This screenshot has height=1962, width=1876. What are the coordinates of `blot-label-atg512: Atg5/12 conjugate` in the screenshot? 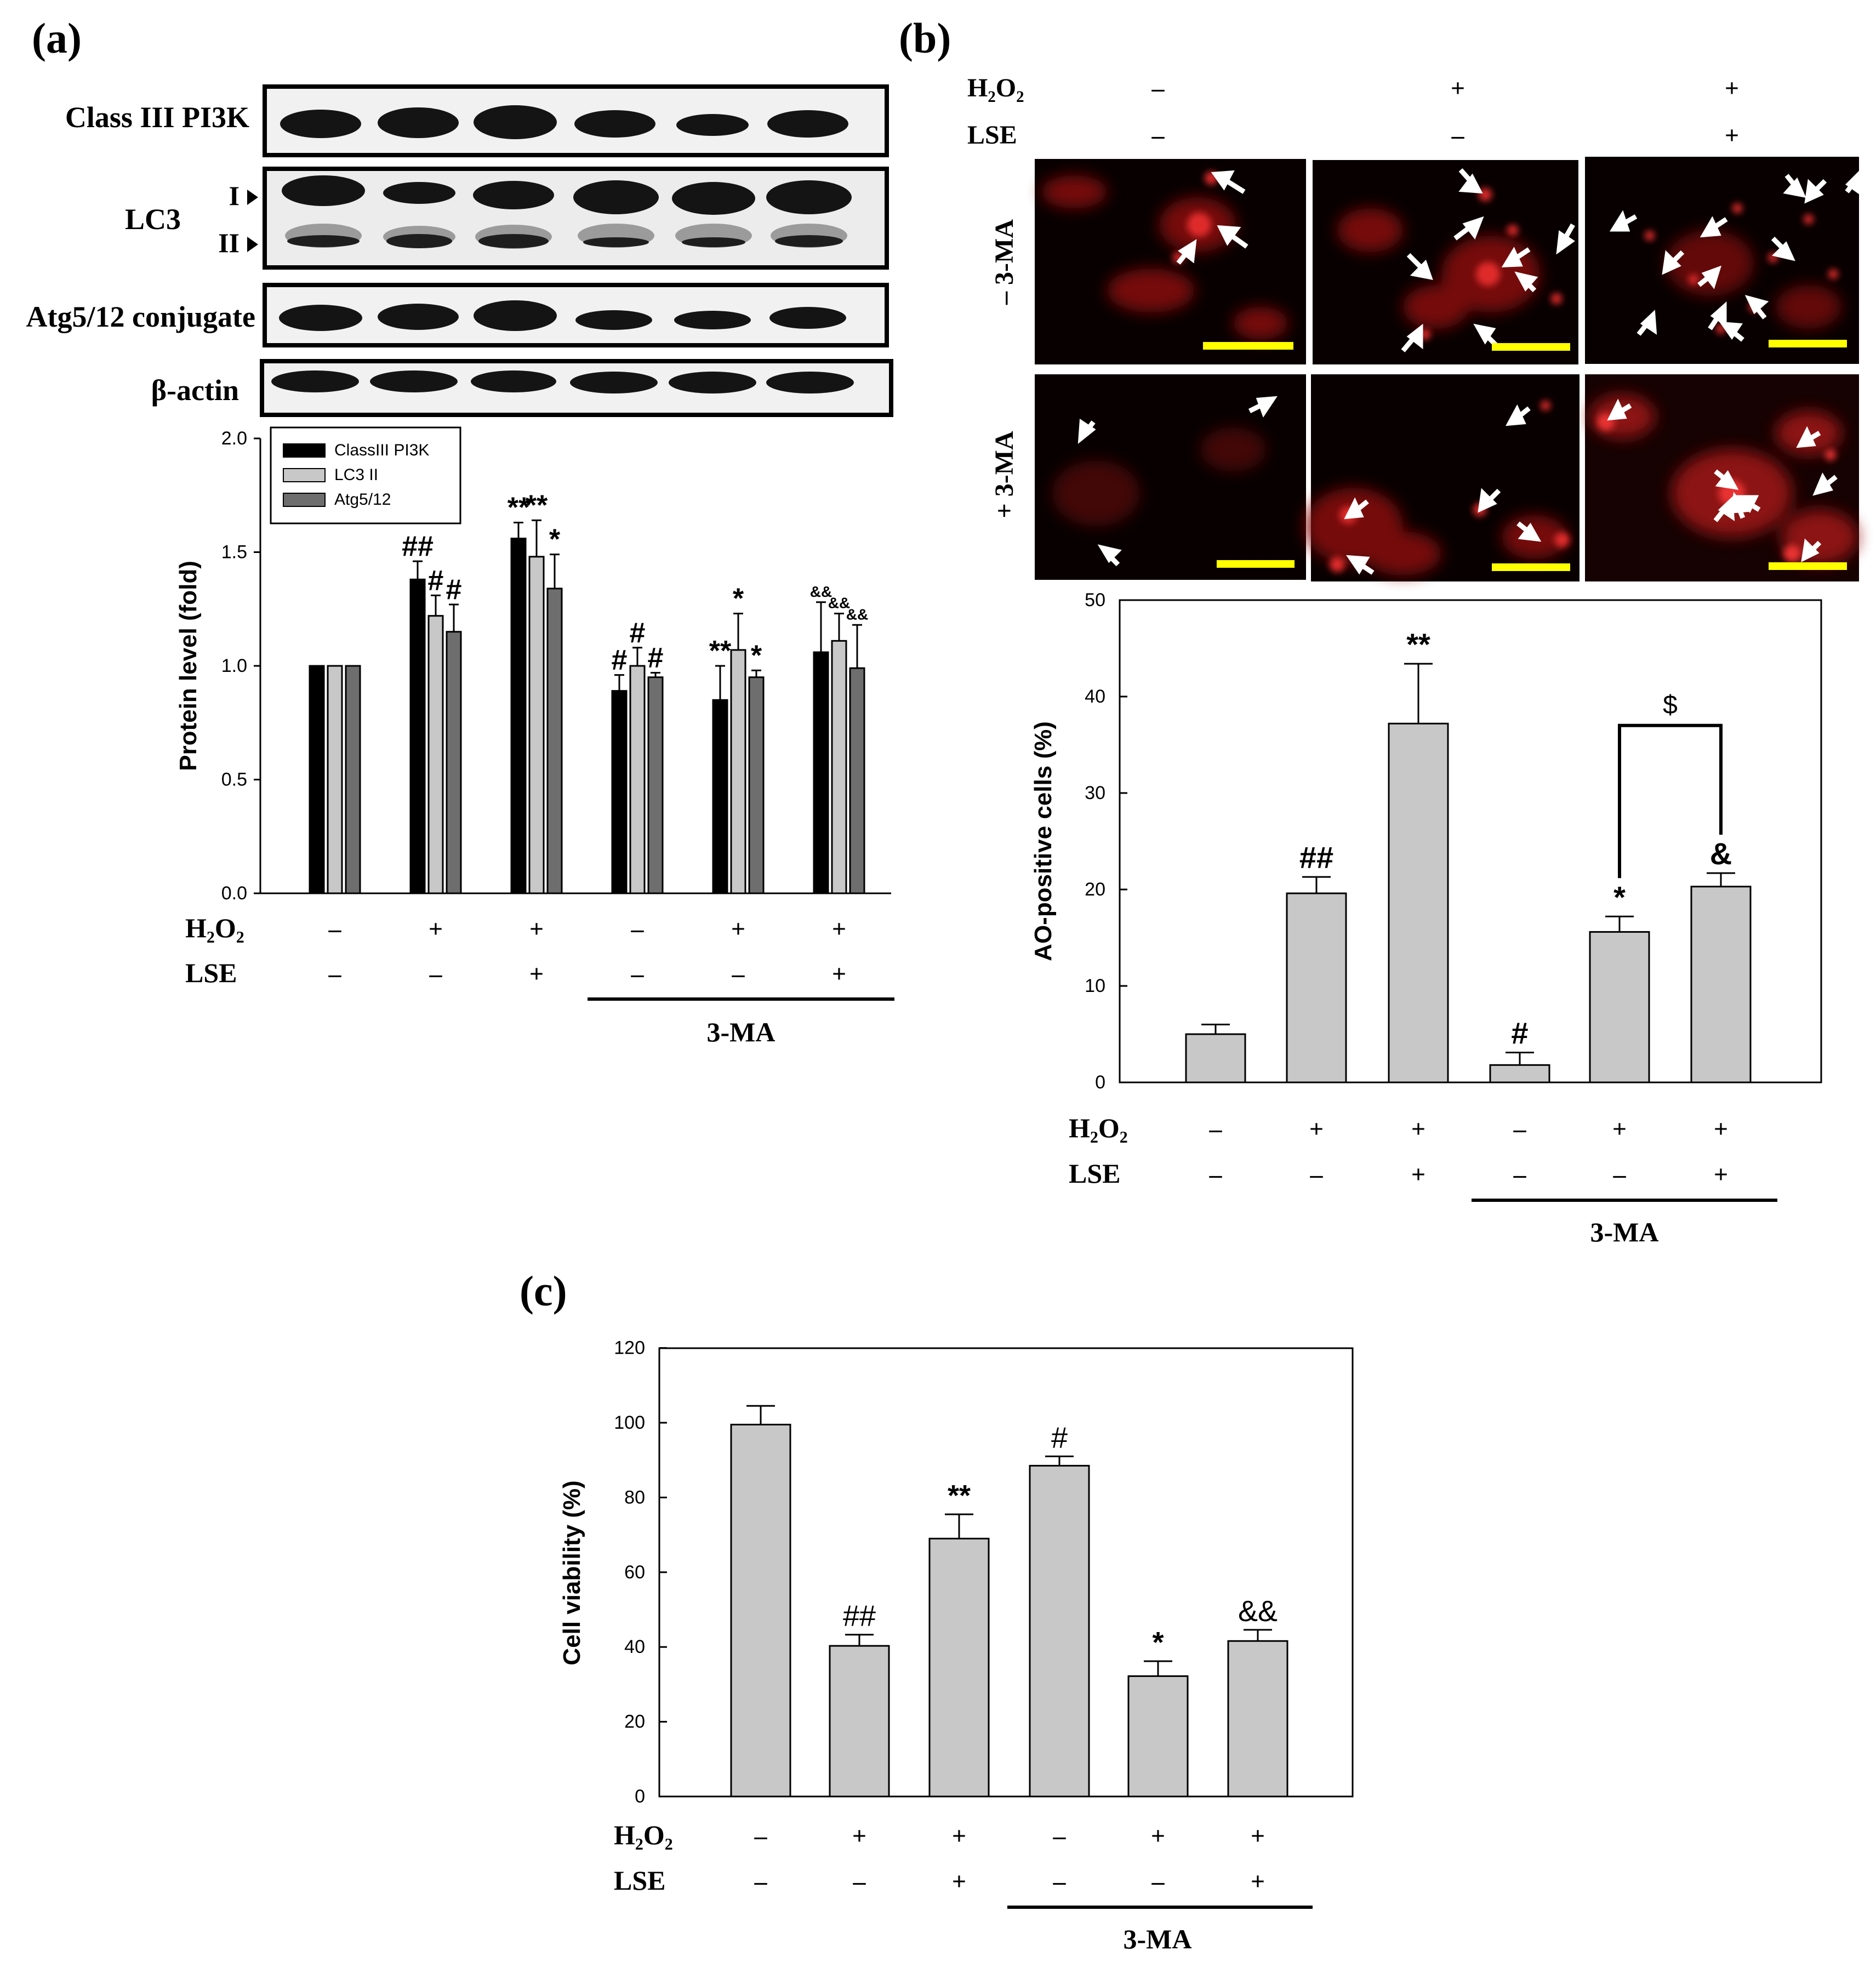 It's located at (141, 316).